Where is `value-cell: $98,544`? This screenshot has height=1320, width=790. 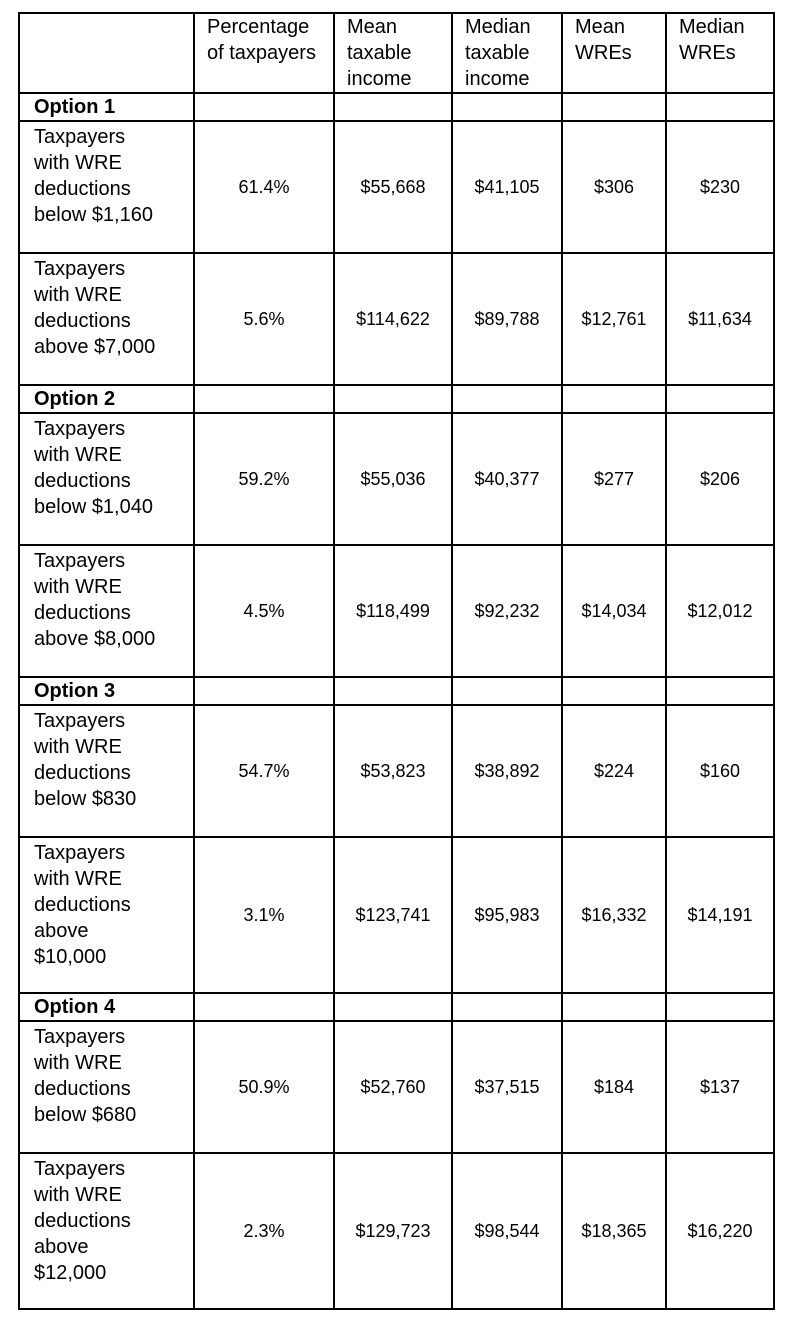 value-cell: $98,544 is located at coordinates (507, 1231).